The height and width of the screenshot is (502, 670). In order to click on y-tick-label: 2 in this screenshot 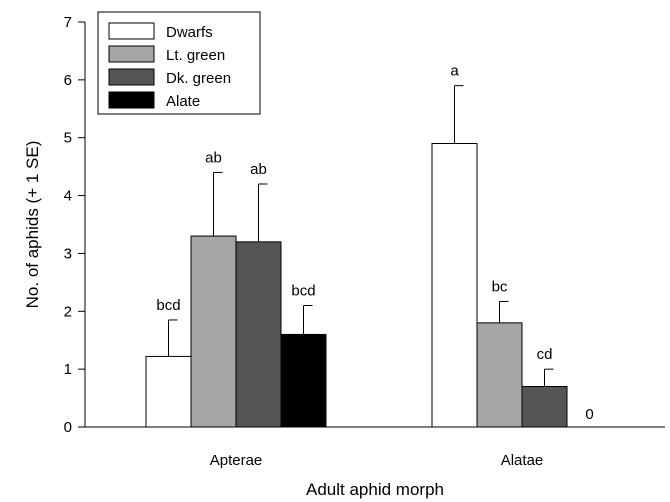, I will do `click(68, 311)`.